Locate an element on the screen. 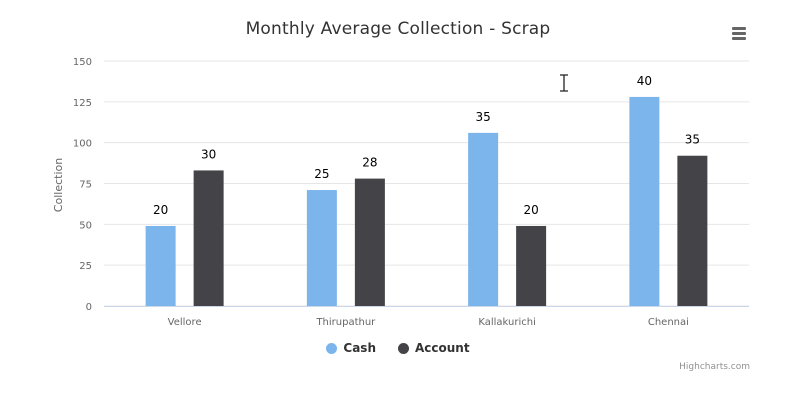 This screenshot has height=401, width=802. legend: Cash Account is located at coordinates (398, 348).